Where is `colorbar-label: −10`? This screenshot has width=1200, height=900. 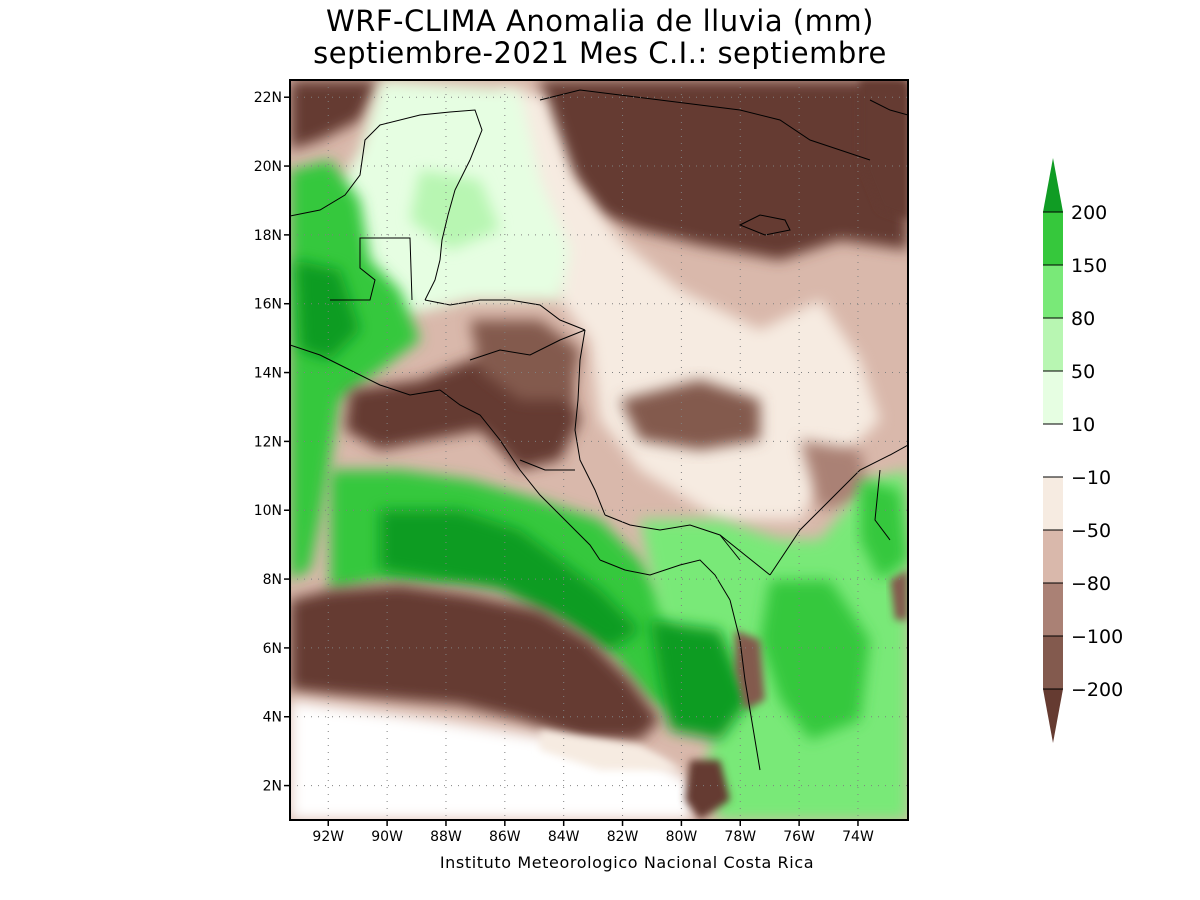
colorbar-label: −10 is located at coordinates (1091, 478).